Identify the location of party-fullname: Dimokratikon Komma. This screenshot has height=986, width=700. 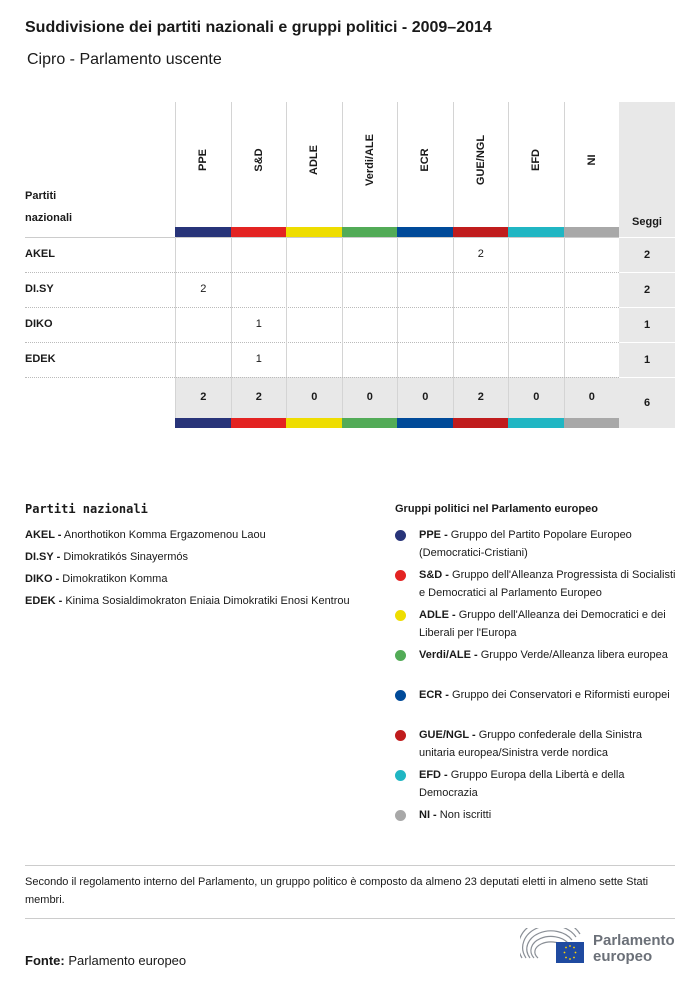
(115, 579).